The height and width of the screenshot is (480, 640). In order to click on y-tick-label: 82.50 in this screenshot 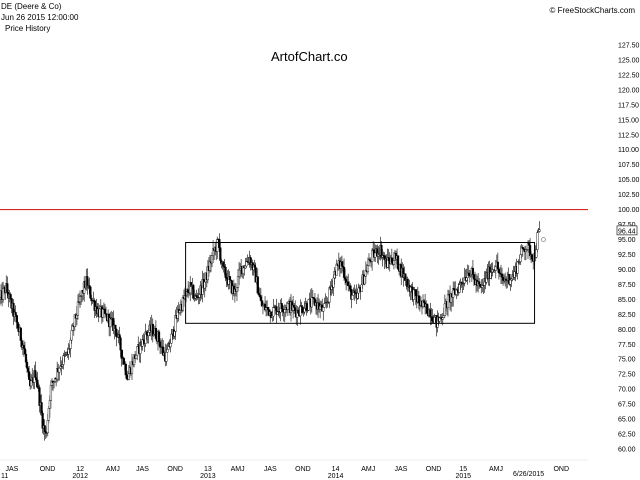, I will do `click(627, 315)`.